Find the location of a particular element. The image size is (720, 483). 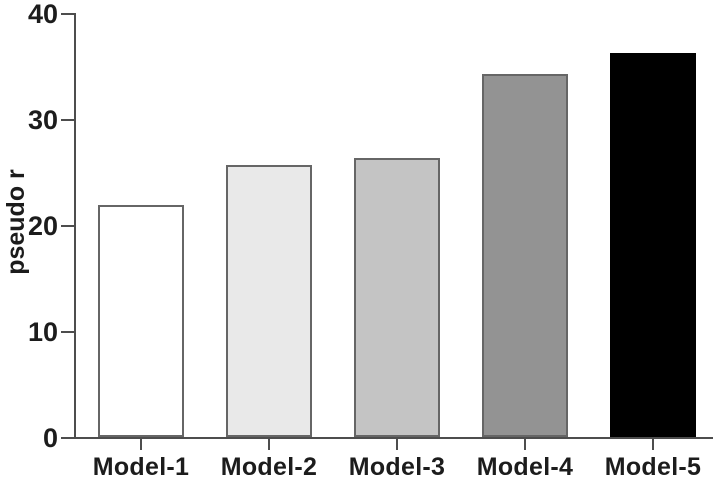

y-tick-label: 40 is located at coordinates (42, 14).